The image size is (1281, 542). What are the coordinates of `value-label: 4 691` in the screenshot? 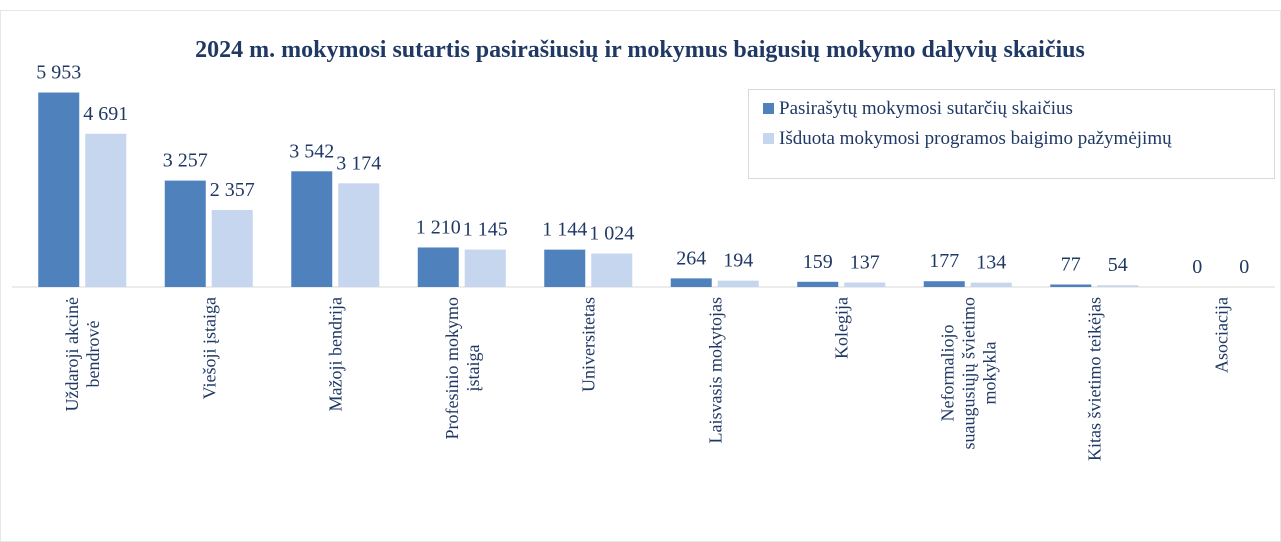 It's located at (105, 114).